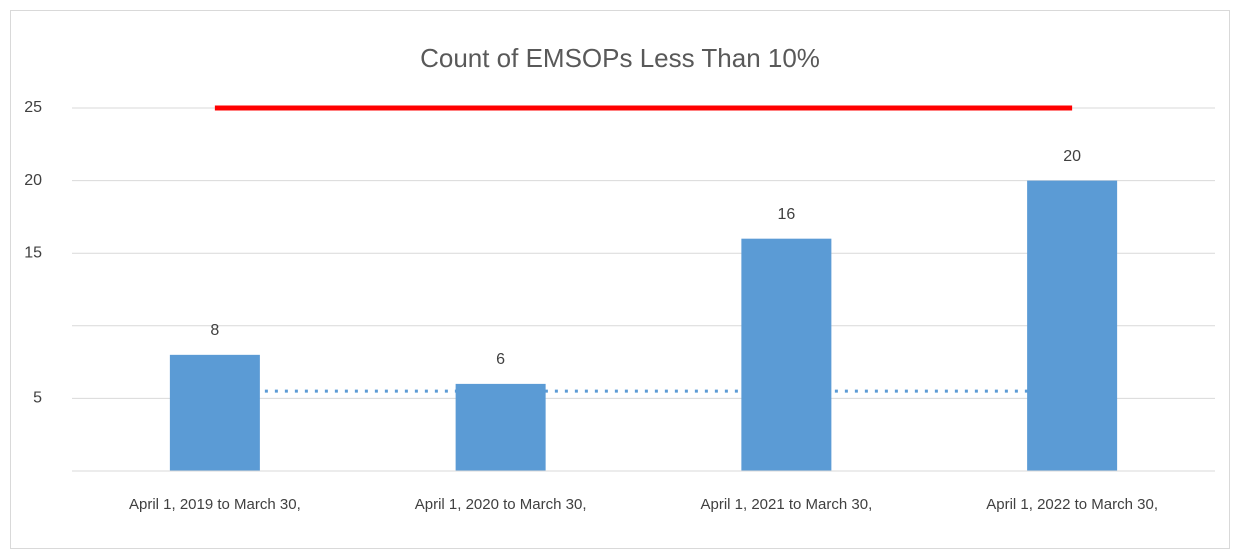 The height and width of the screenshot is (560, 1241). I want to click on chart-title: Count of EMSOPs Less Than 10%, so click(620, 58).